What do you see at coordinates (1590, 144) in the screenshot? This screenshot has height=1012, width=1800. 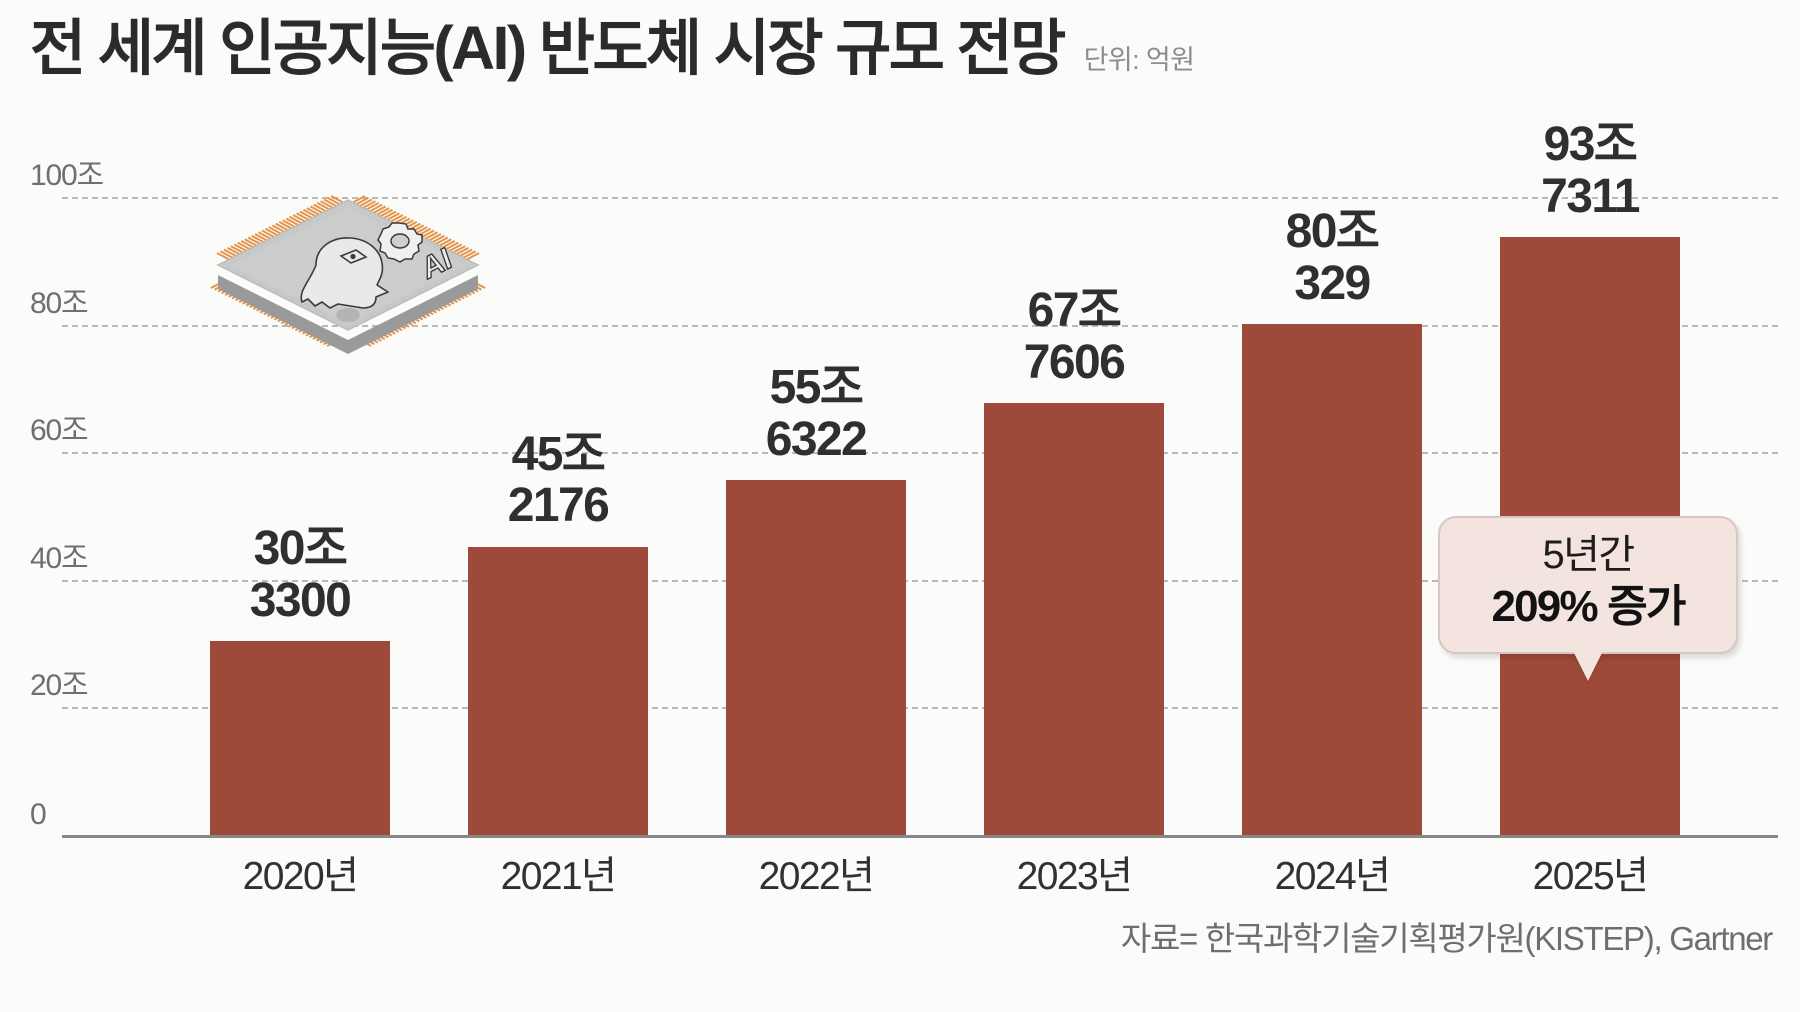 I see `bar-value-line1: 93조` at bounding box center [1590, 144].